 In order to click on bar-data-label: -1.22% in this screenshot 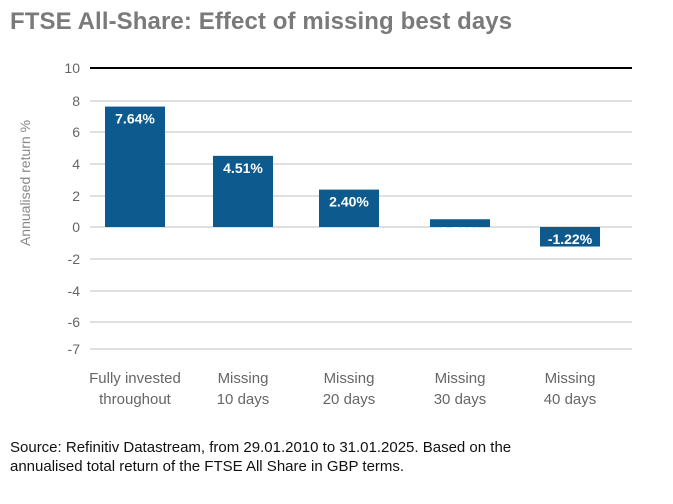, I will do `click(570, 239)`.